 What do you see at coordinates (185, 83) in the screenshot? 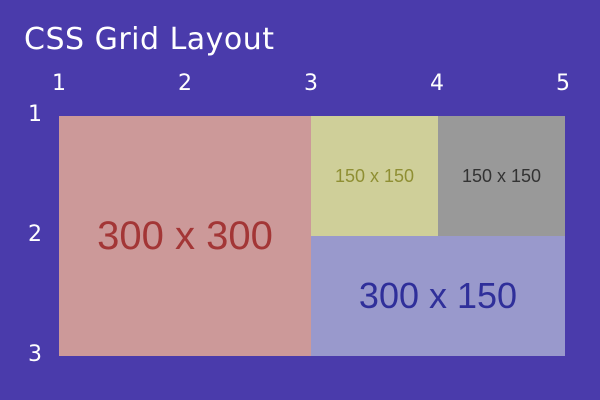
I see `column-line-label: 2` at bounding box center [185, 83].